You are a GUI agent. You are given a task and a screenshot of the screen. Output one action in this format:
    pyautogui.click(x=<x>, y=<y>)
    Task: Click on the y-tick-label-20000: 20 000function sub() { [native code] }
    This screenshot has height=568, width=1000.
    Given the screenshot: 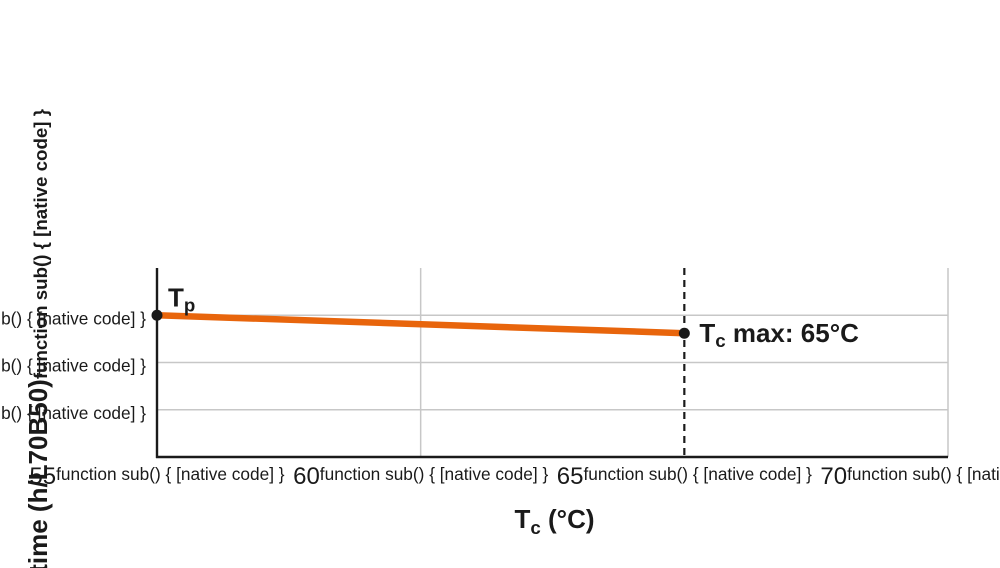 What is the action you would take?
    pyautogui.click(x=73, y=364)
    